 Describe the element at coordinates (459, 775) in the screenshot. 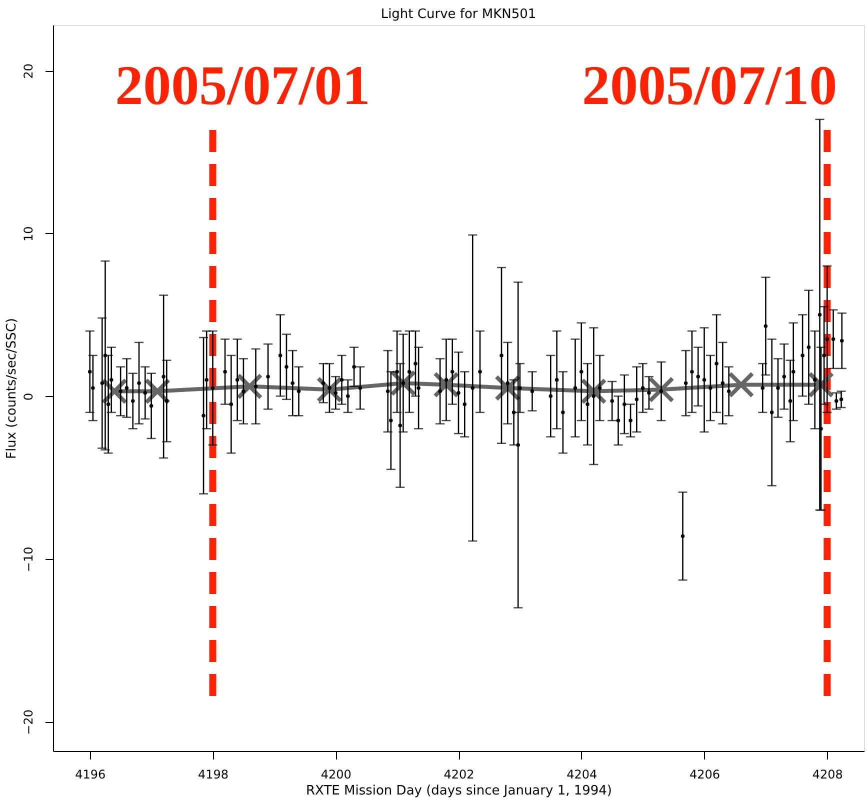

I see `x-tick-label: 4202` at that location.